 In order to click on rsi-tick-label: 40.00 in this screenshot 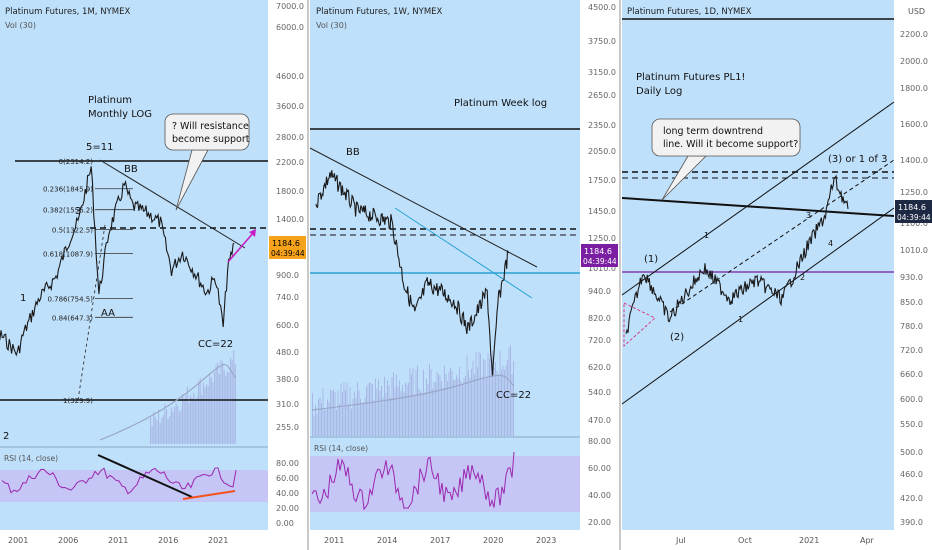, I will do `click(287, 493)`.